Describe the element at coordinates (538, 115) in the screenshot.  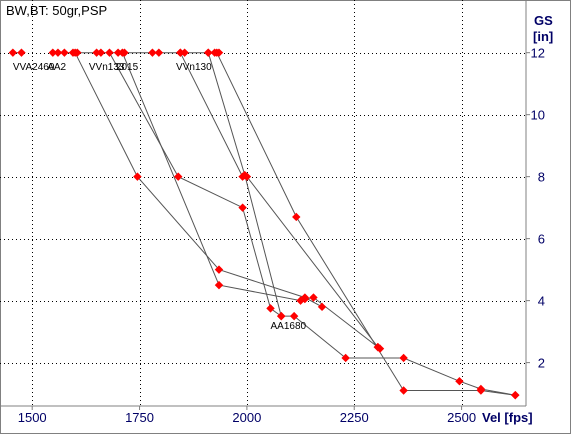
I see `y-tick-label: 10` at that location.